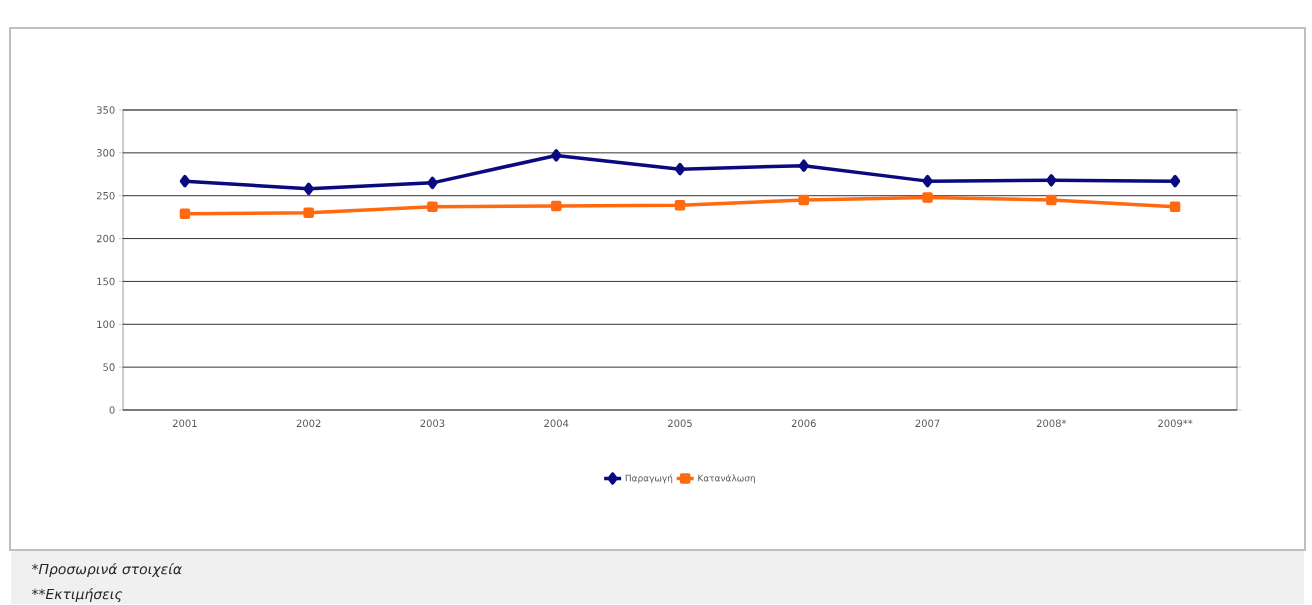 The image size is (1312, 605). Describe the element at coordinates (105, 152) in the screenshot. I see `y-tick-label: 300` at that location.